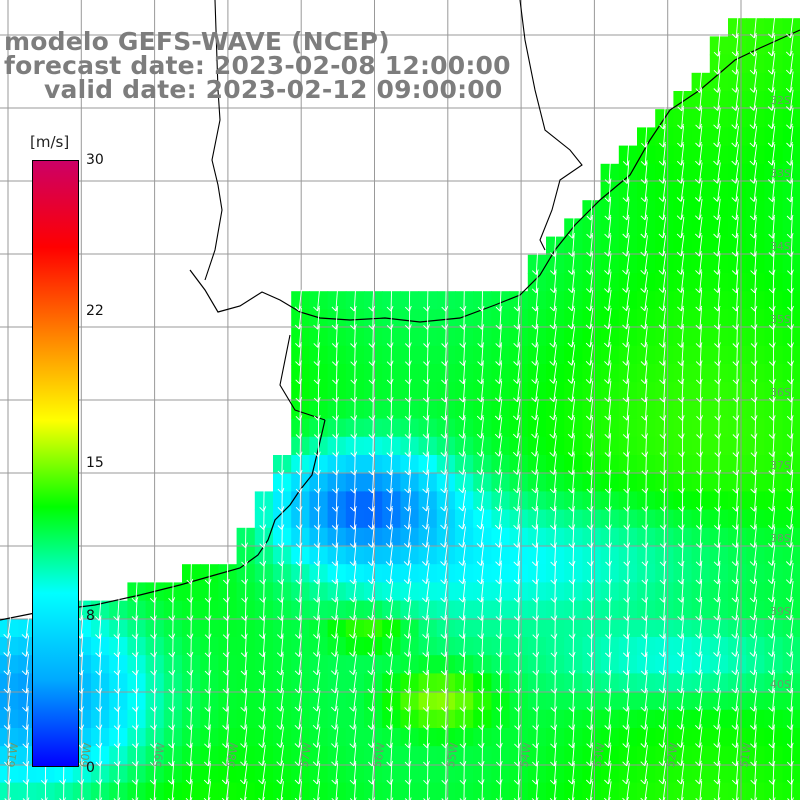 The width and height of the screenshot is (800, 800). What do you see at coordinates (90, 768) in the screenshot?
I see `colorbar-tick-0: 0` at bounding box center [90, 768].